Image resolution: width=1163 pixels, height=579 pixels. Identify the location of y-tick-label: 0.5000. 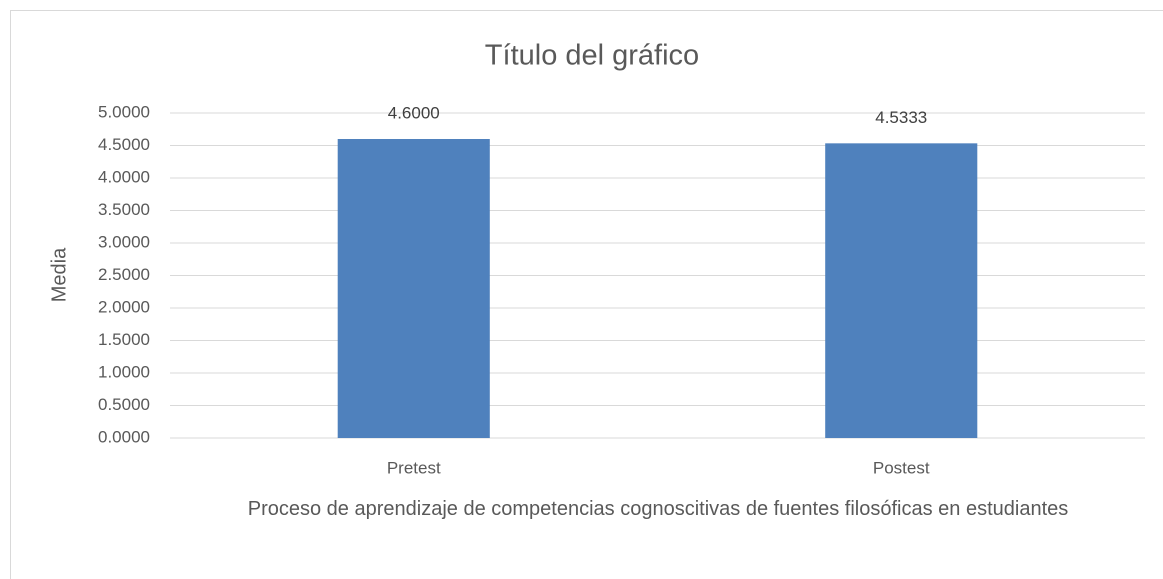
(124, 404).